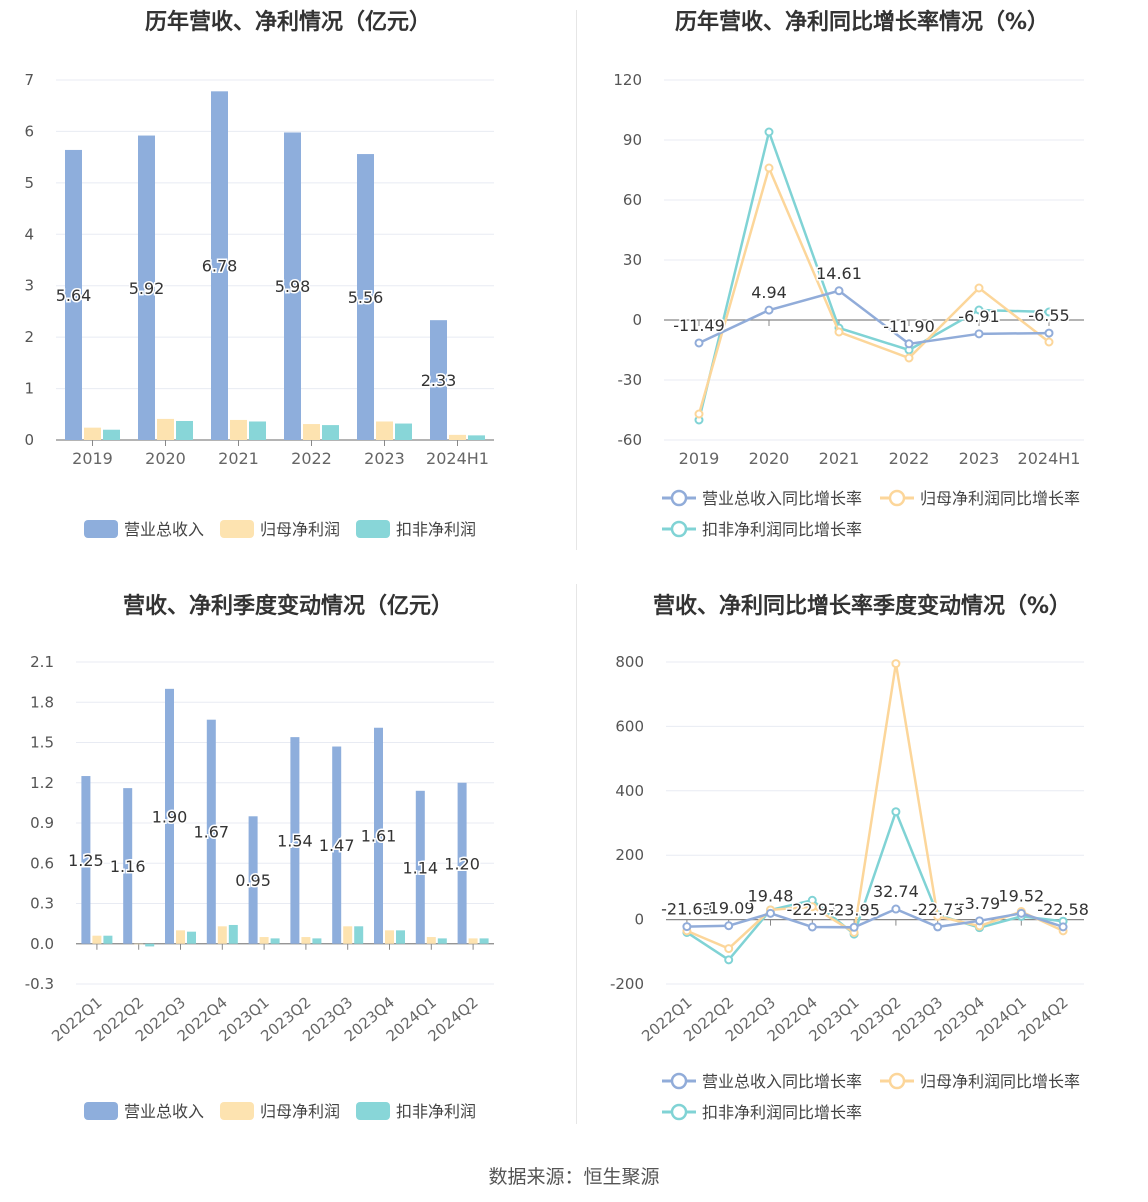 The height and width of the screenshot is (1202, 1148). Describe the element at coordinates (1000, 1081) in the screenshot. I see `legend-label: 归母净利润同比增长率` at that location.